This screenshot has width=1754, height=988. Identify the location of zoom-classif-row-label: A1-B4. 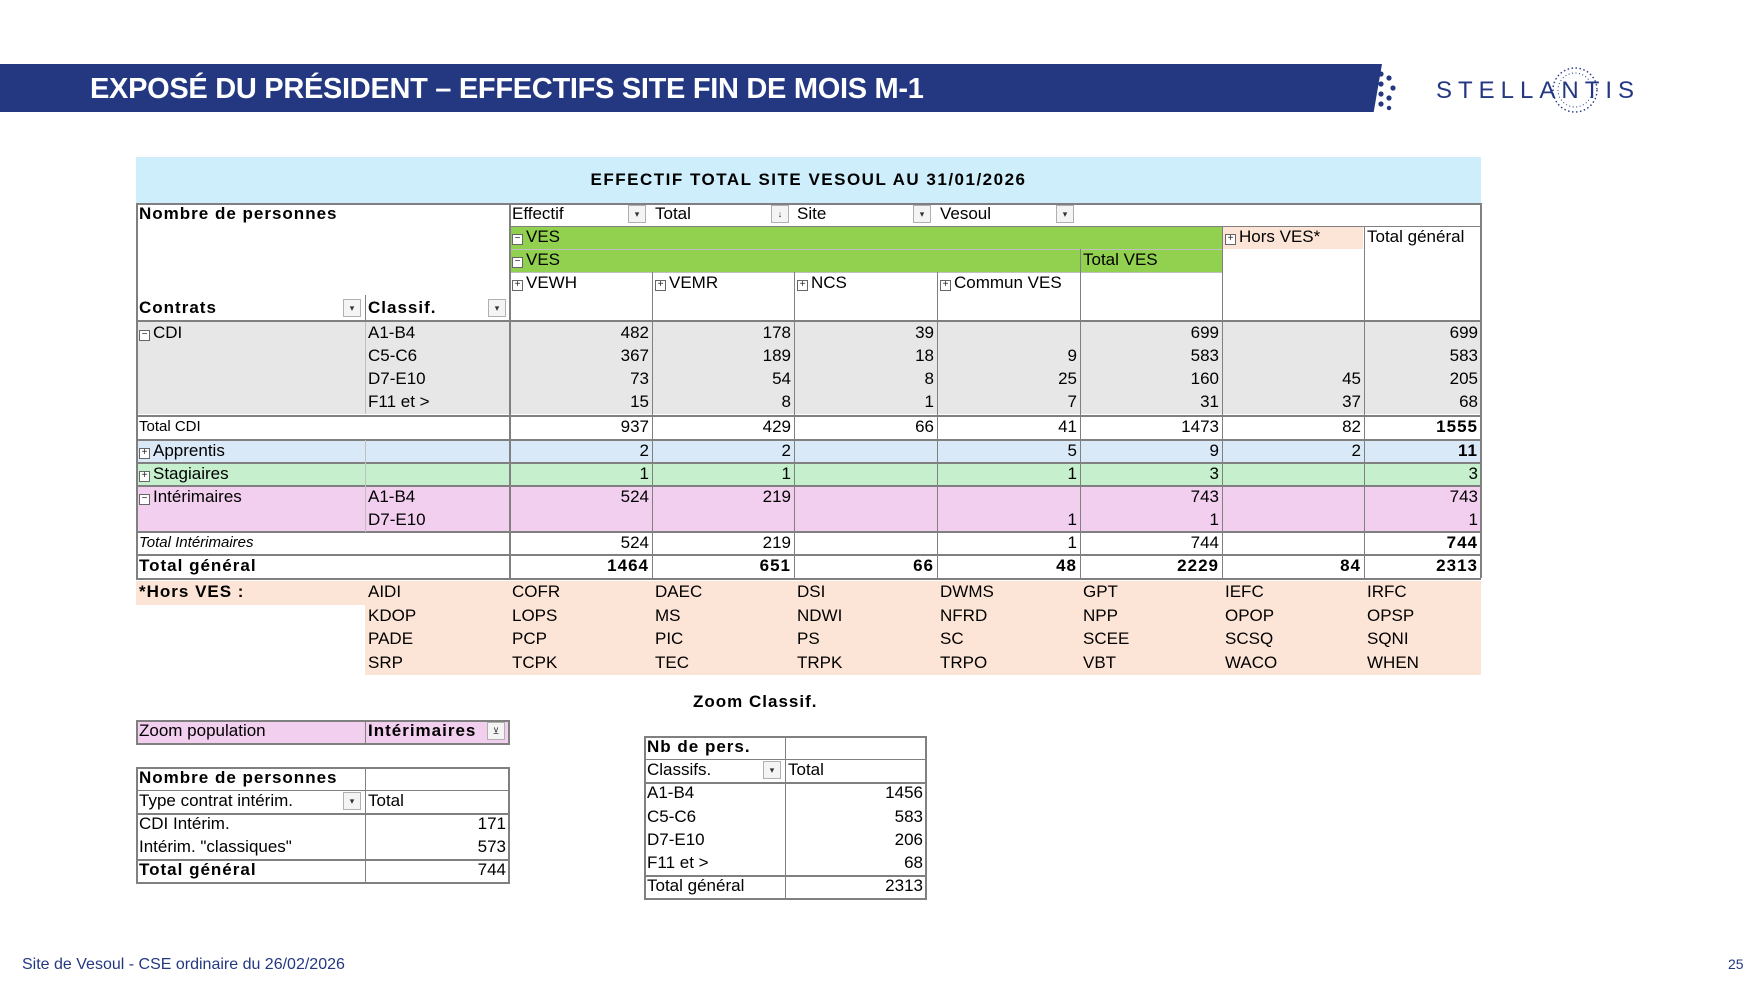
(671, 793).